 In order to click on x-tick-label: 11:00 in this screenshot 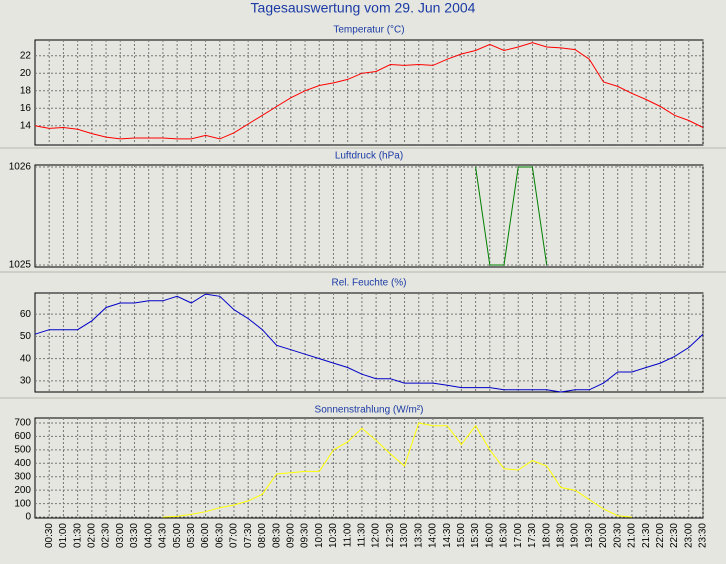, I will do `click(347, 535)`.